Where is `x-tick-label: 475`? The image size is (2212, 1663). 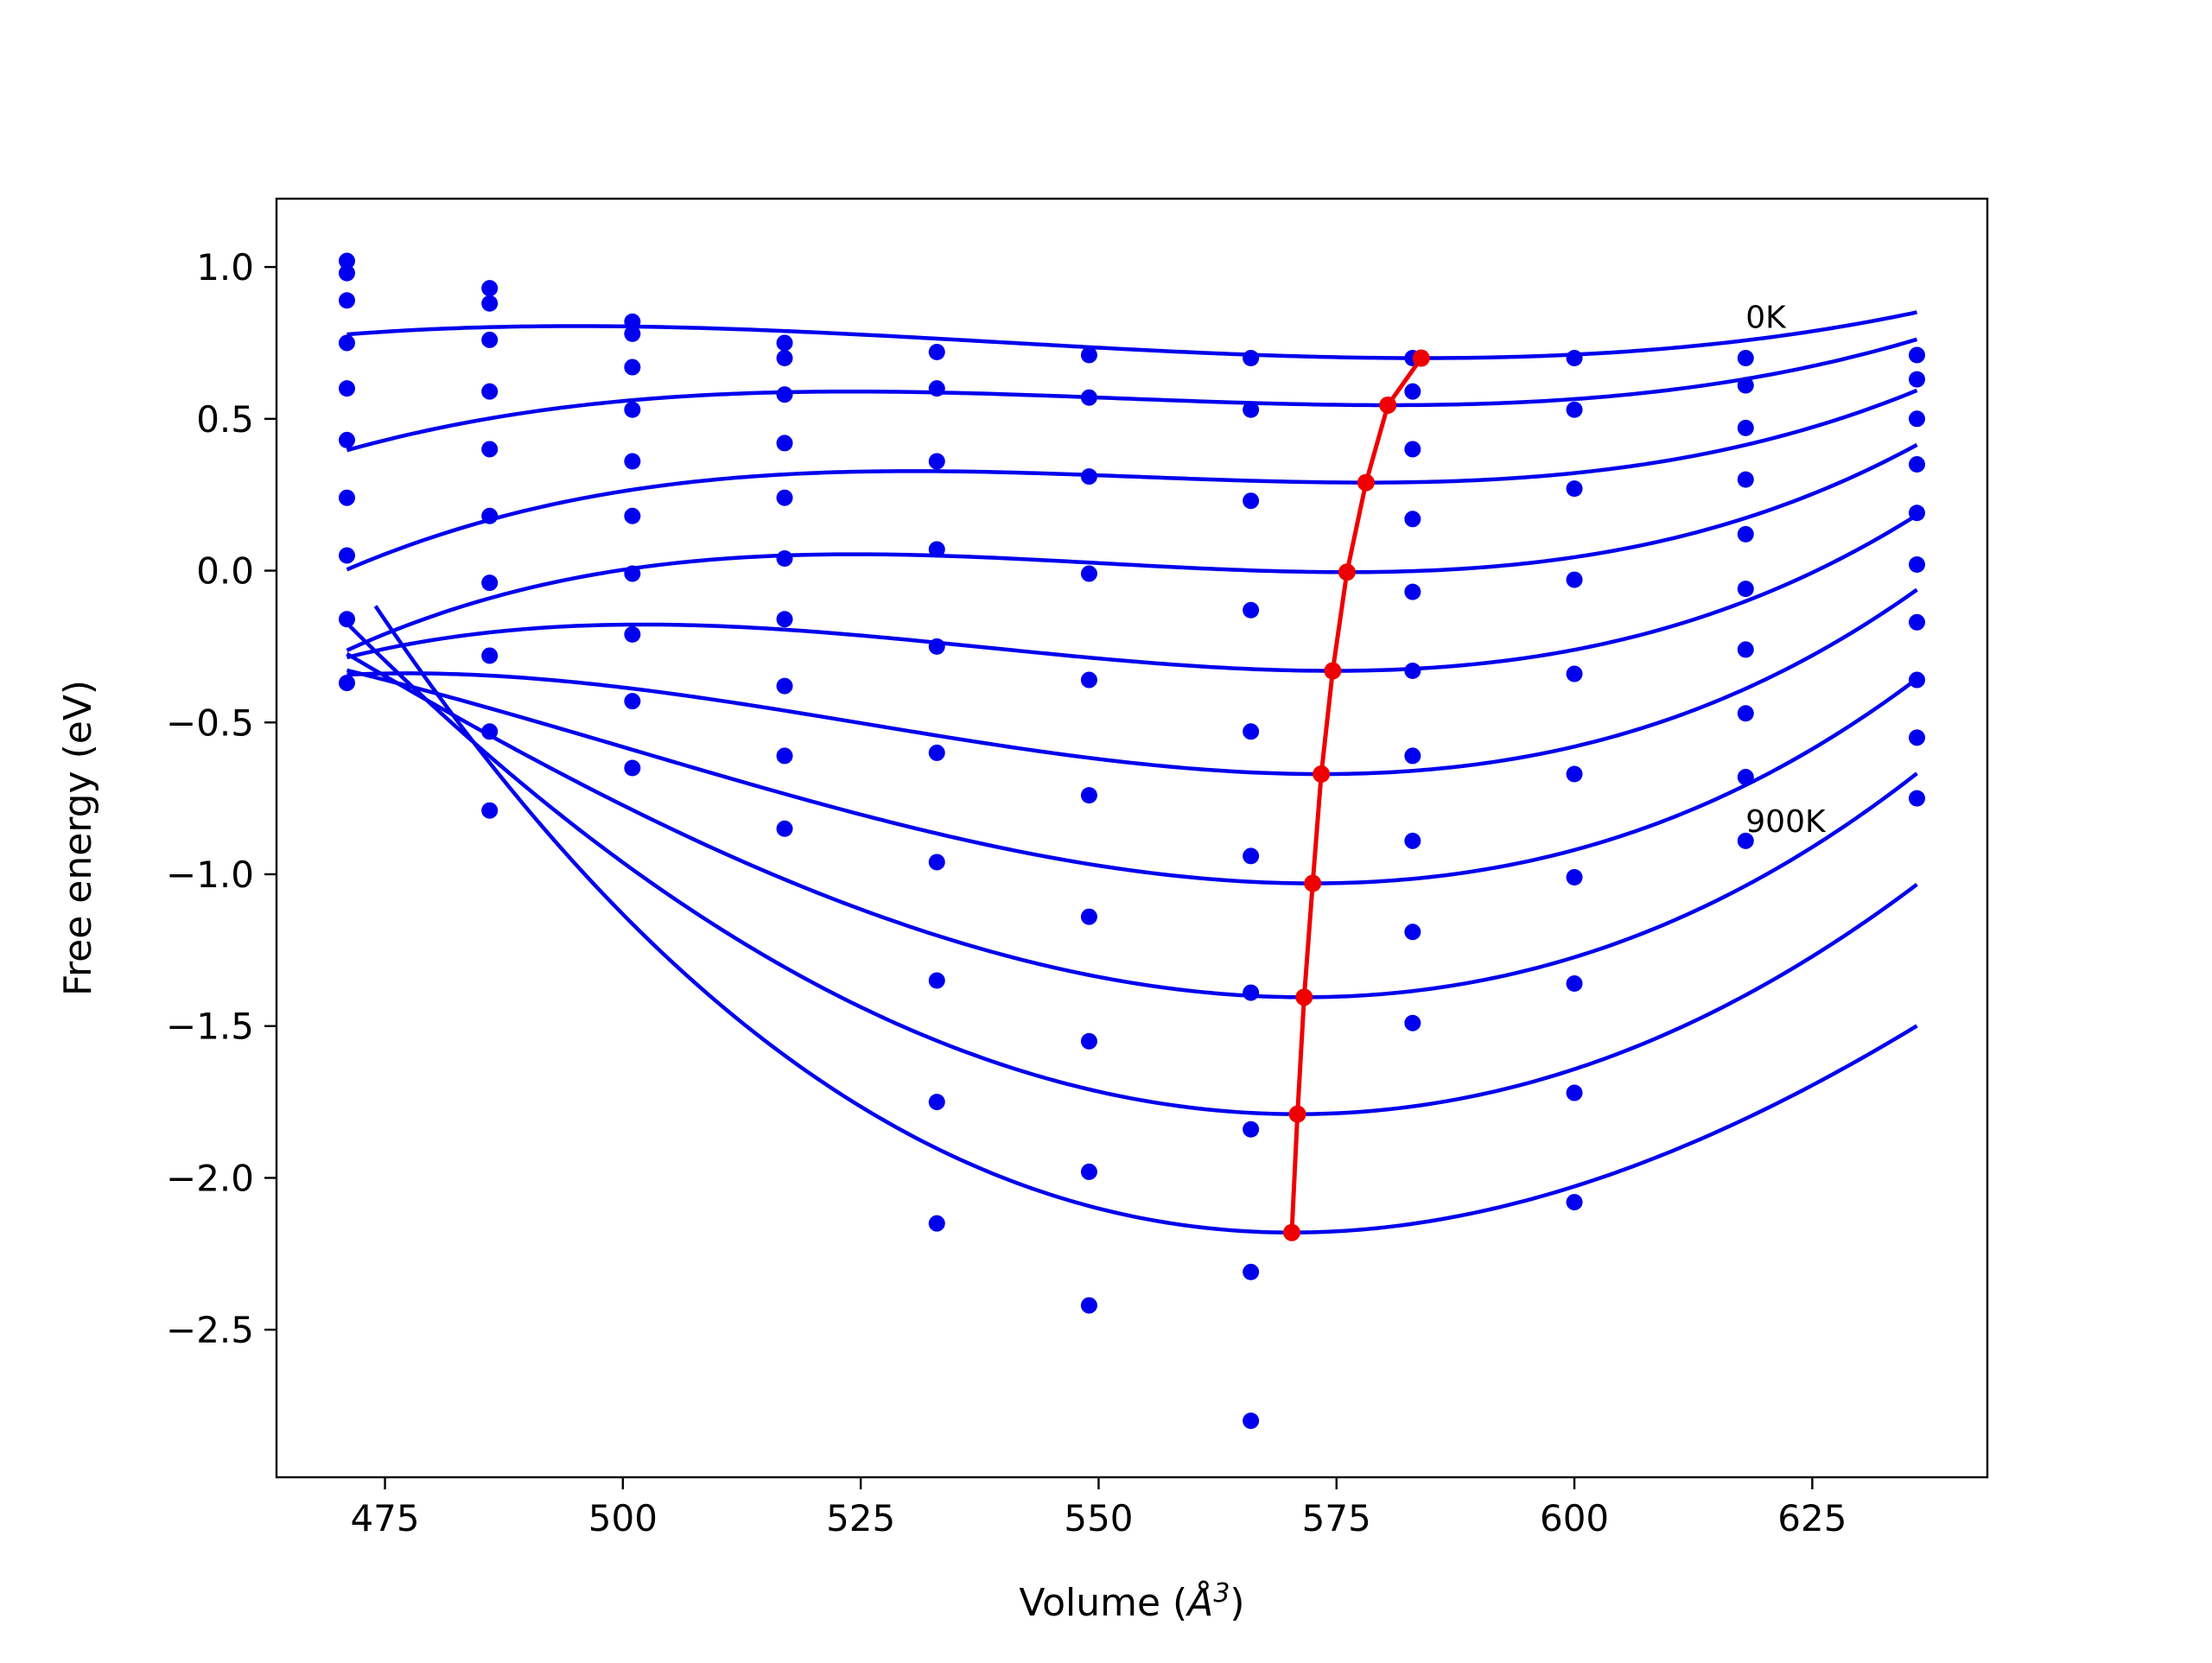 x-tick-label: 475 is located at coordinates (384, 1518).